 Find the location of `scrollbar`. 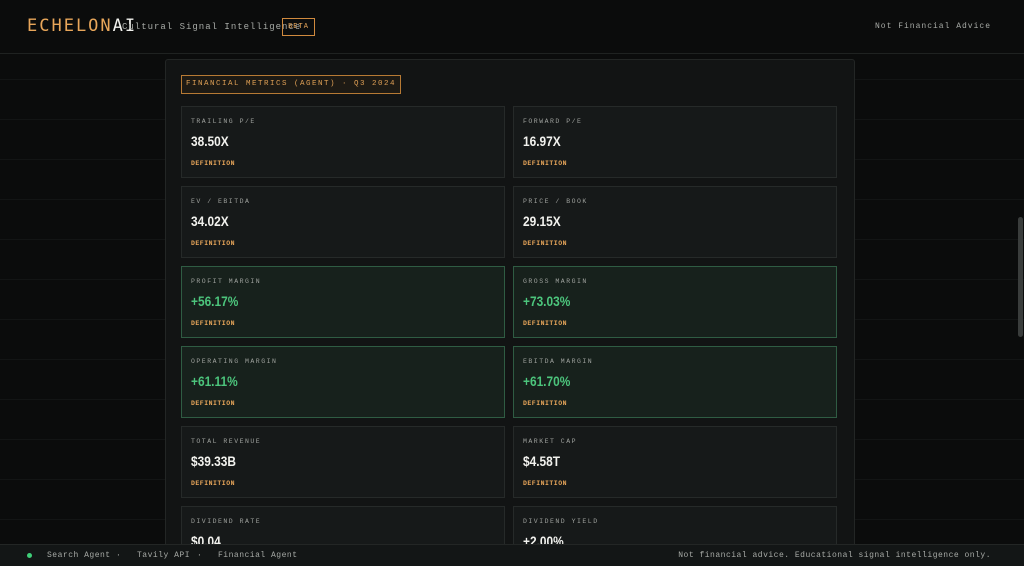

scrollbar is located at coordinates (1020, 277).